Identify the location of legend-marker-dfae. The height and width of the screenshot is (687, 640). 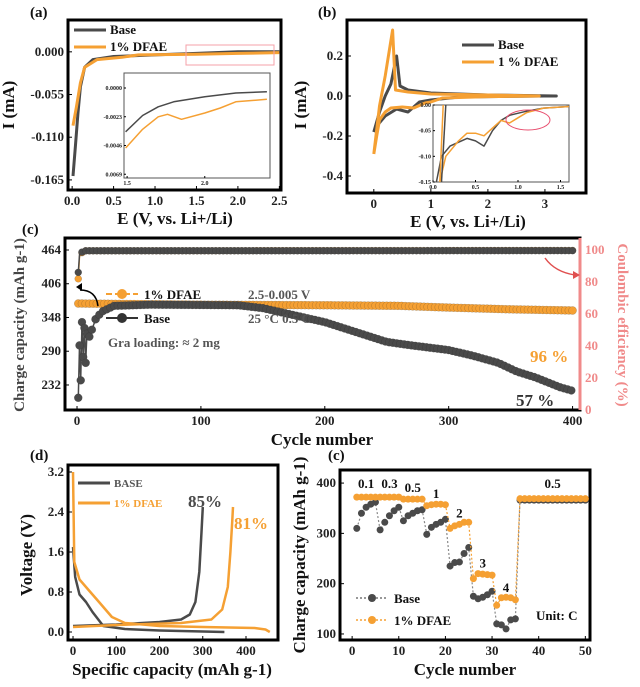
(372, 620).